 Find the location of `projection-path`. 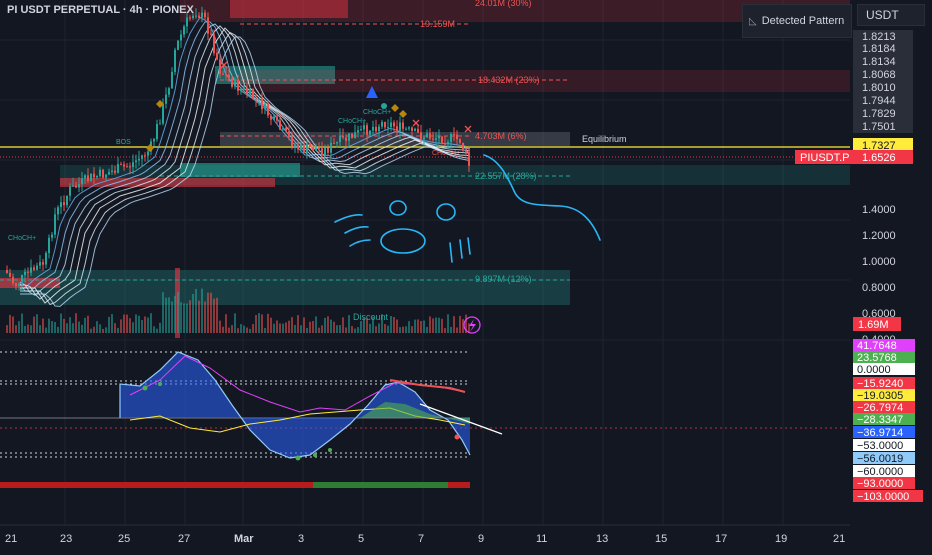

projection-path is located at coordinates (542, 197).